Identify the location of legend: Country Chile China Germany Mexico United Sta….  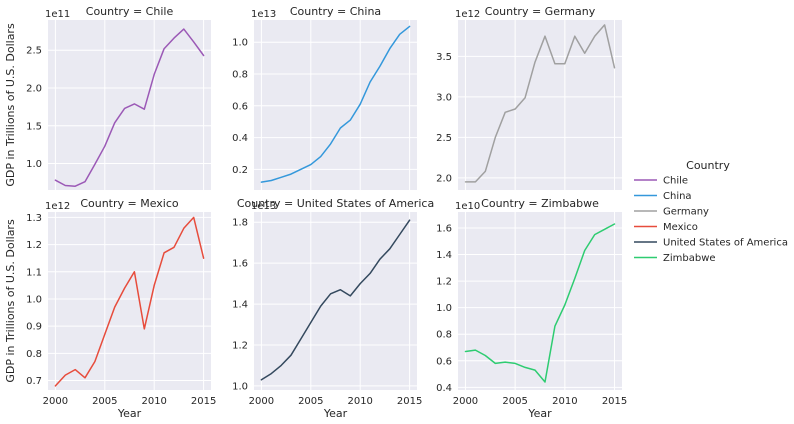
(711, 211).